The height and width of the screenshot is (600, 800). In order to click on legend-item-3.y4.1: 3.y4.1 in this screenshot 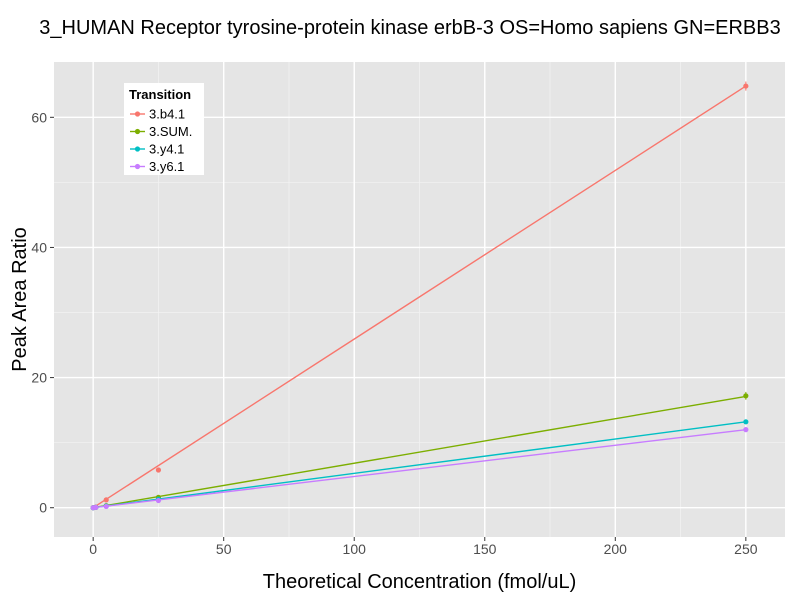, I will do `click(157, 149)`.